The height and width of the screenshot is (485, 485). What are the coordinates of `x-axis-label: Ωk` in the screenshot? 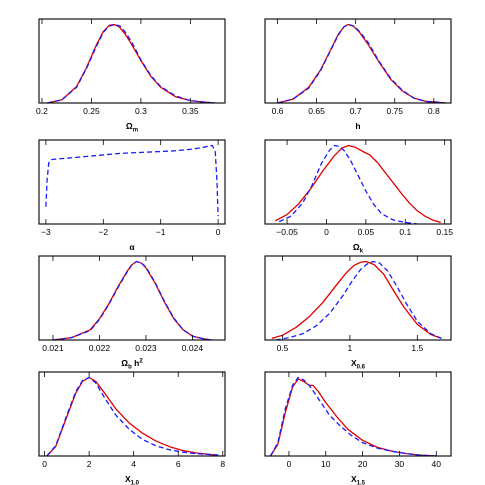 It's located at (358, 248).